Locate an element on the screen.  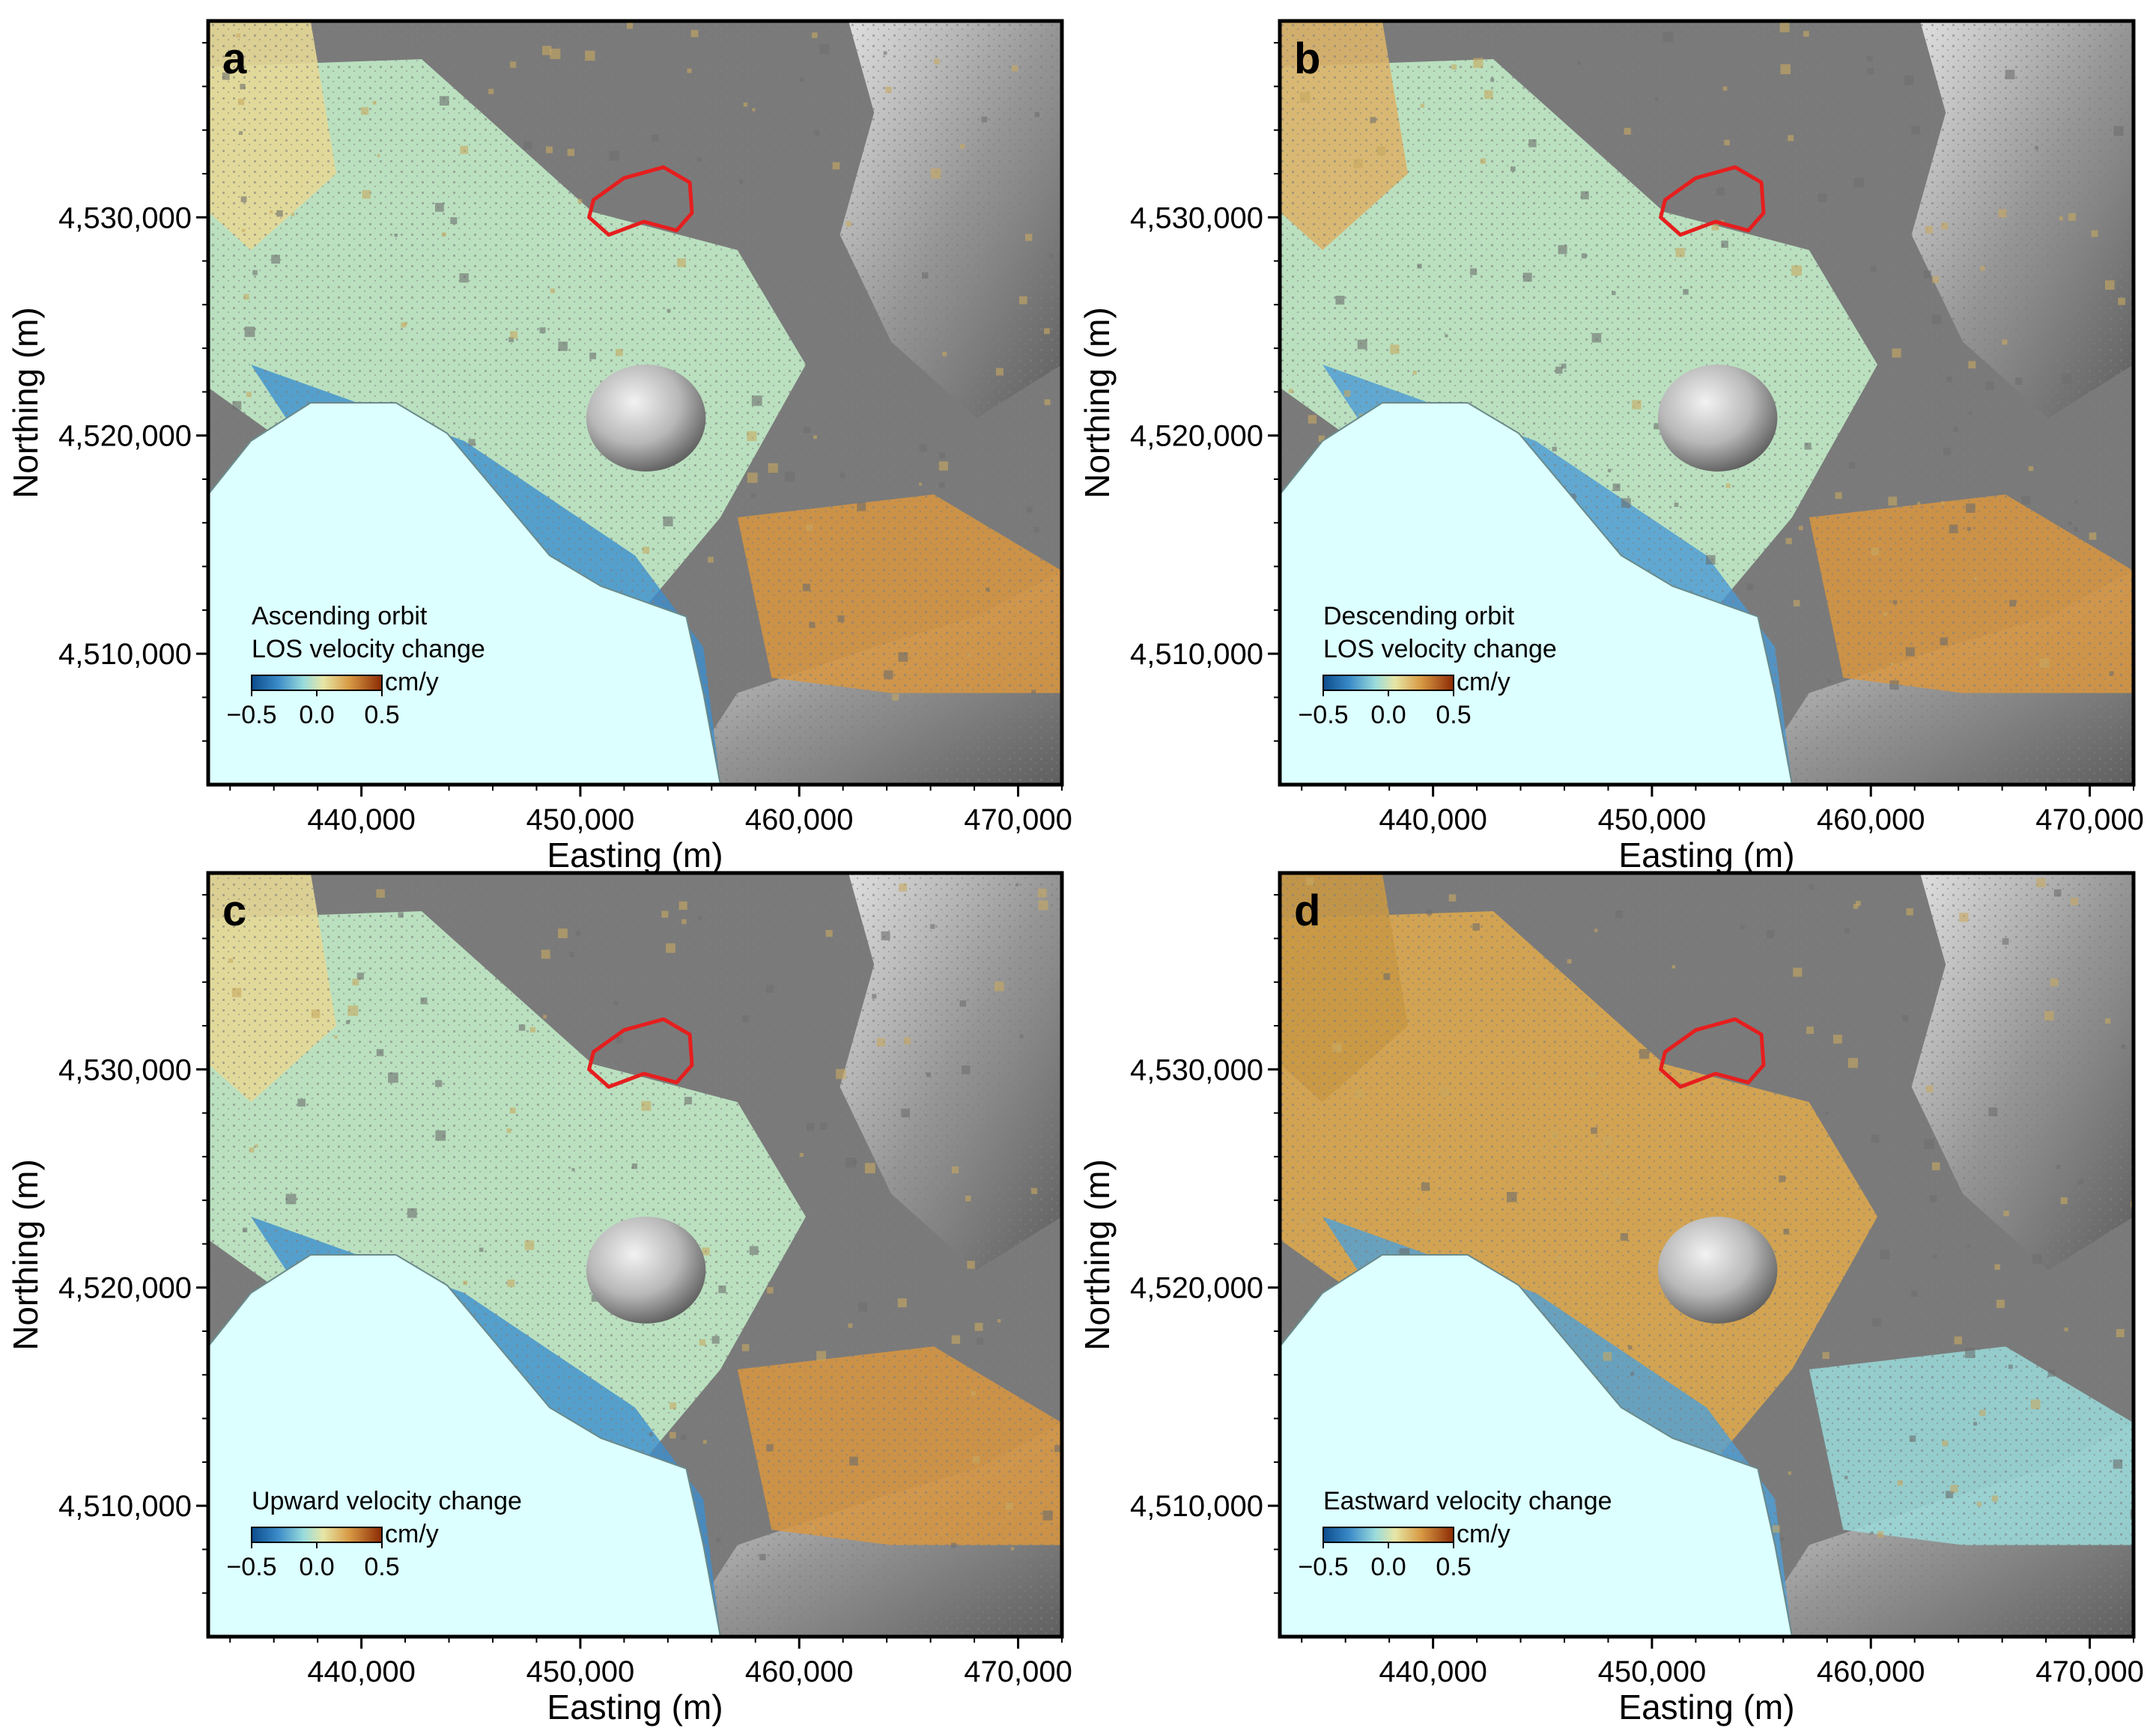
legend-line: Upward velocity change is located at coordinates (387, 1501).